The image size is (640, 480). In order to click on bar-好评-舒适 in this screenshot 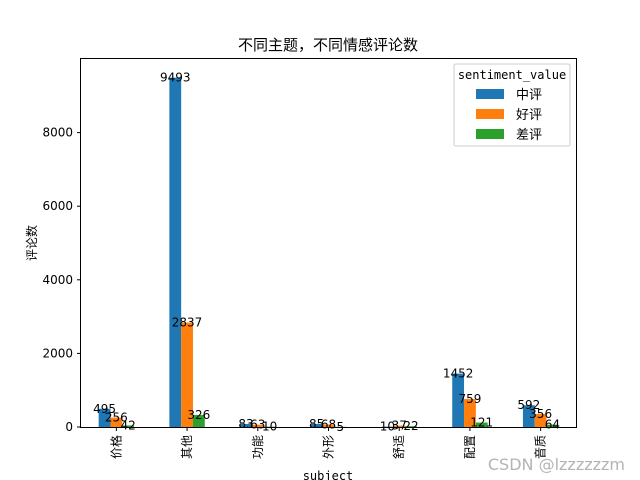, I will do `click(399, 426)`.